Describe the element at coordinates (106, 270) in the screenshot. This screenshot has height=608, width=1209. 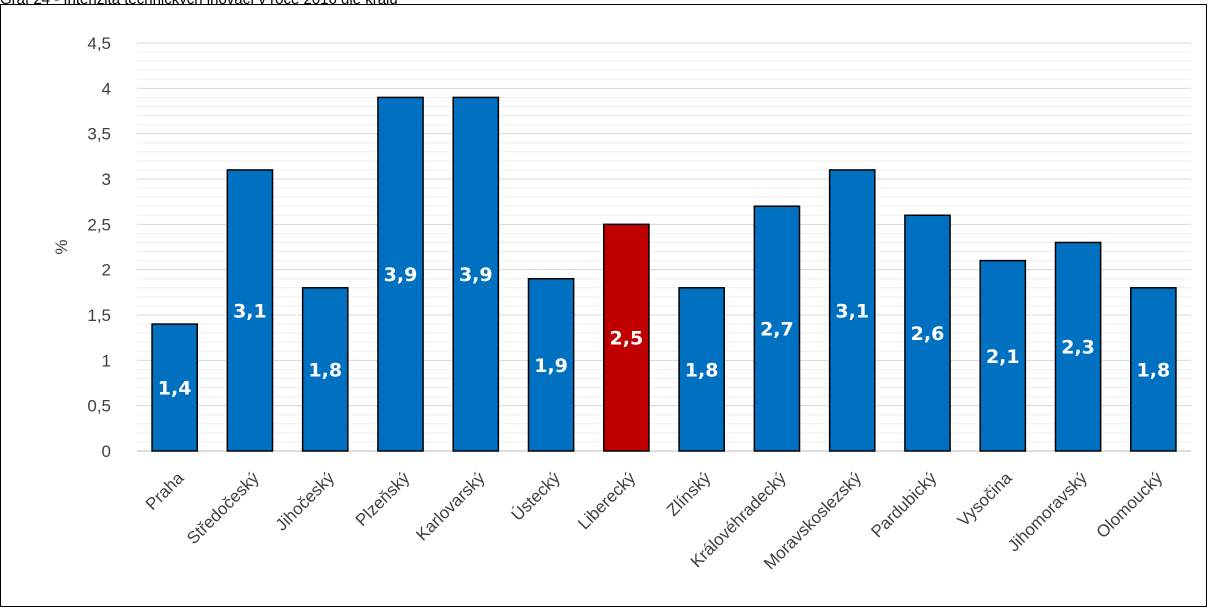
I see `y-tick-label: 2` at that location.